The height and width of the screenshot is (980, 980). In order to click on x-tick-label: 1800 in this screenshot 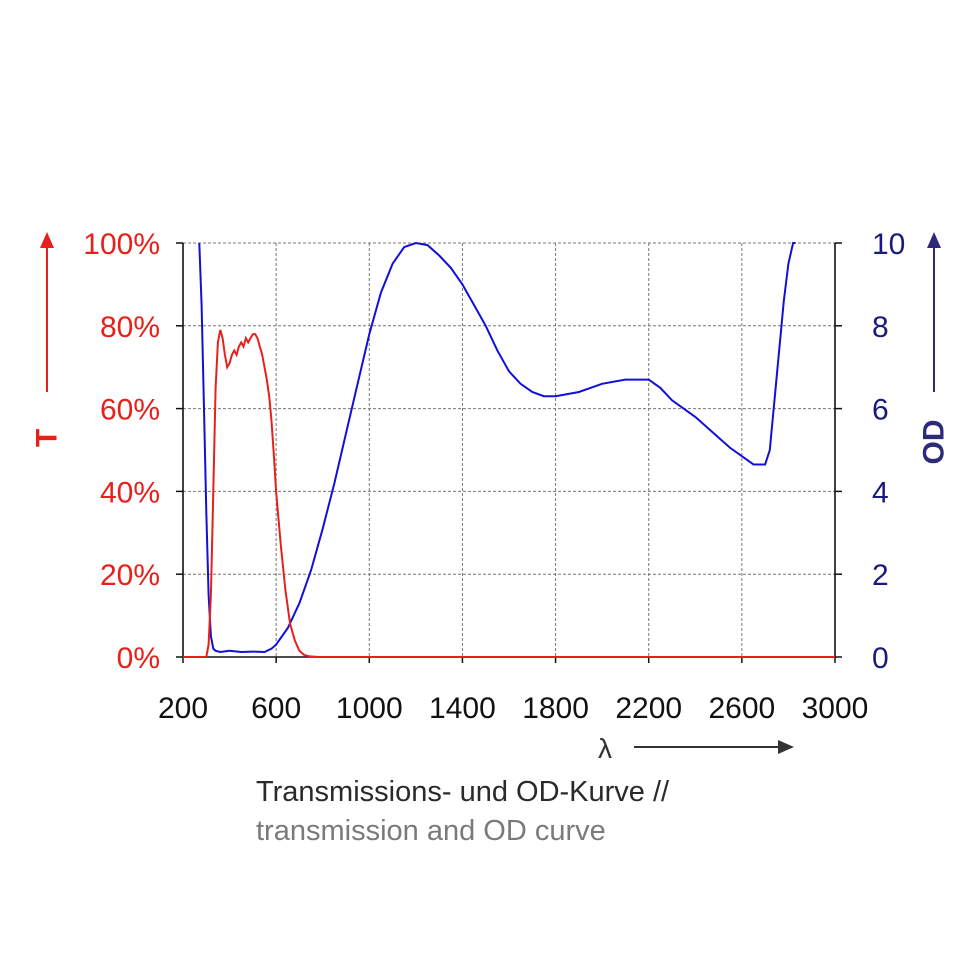, I will do `click(555, 708)`.